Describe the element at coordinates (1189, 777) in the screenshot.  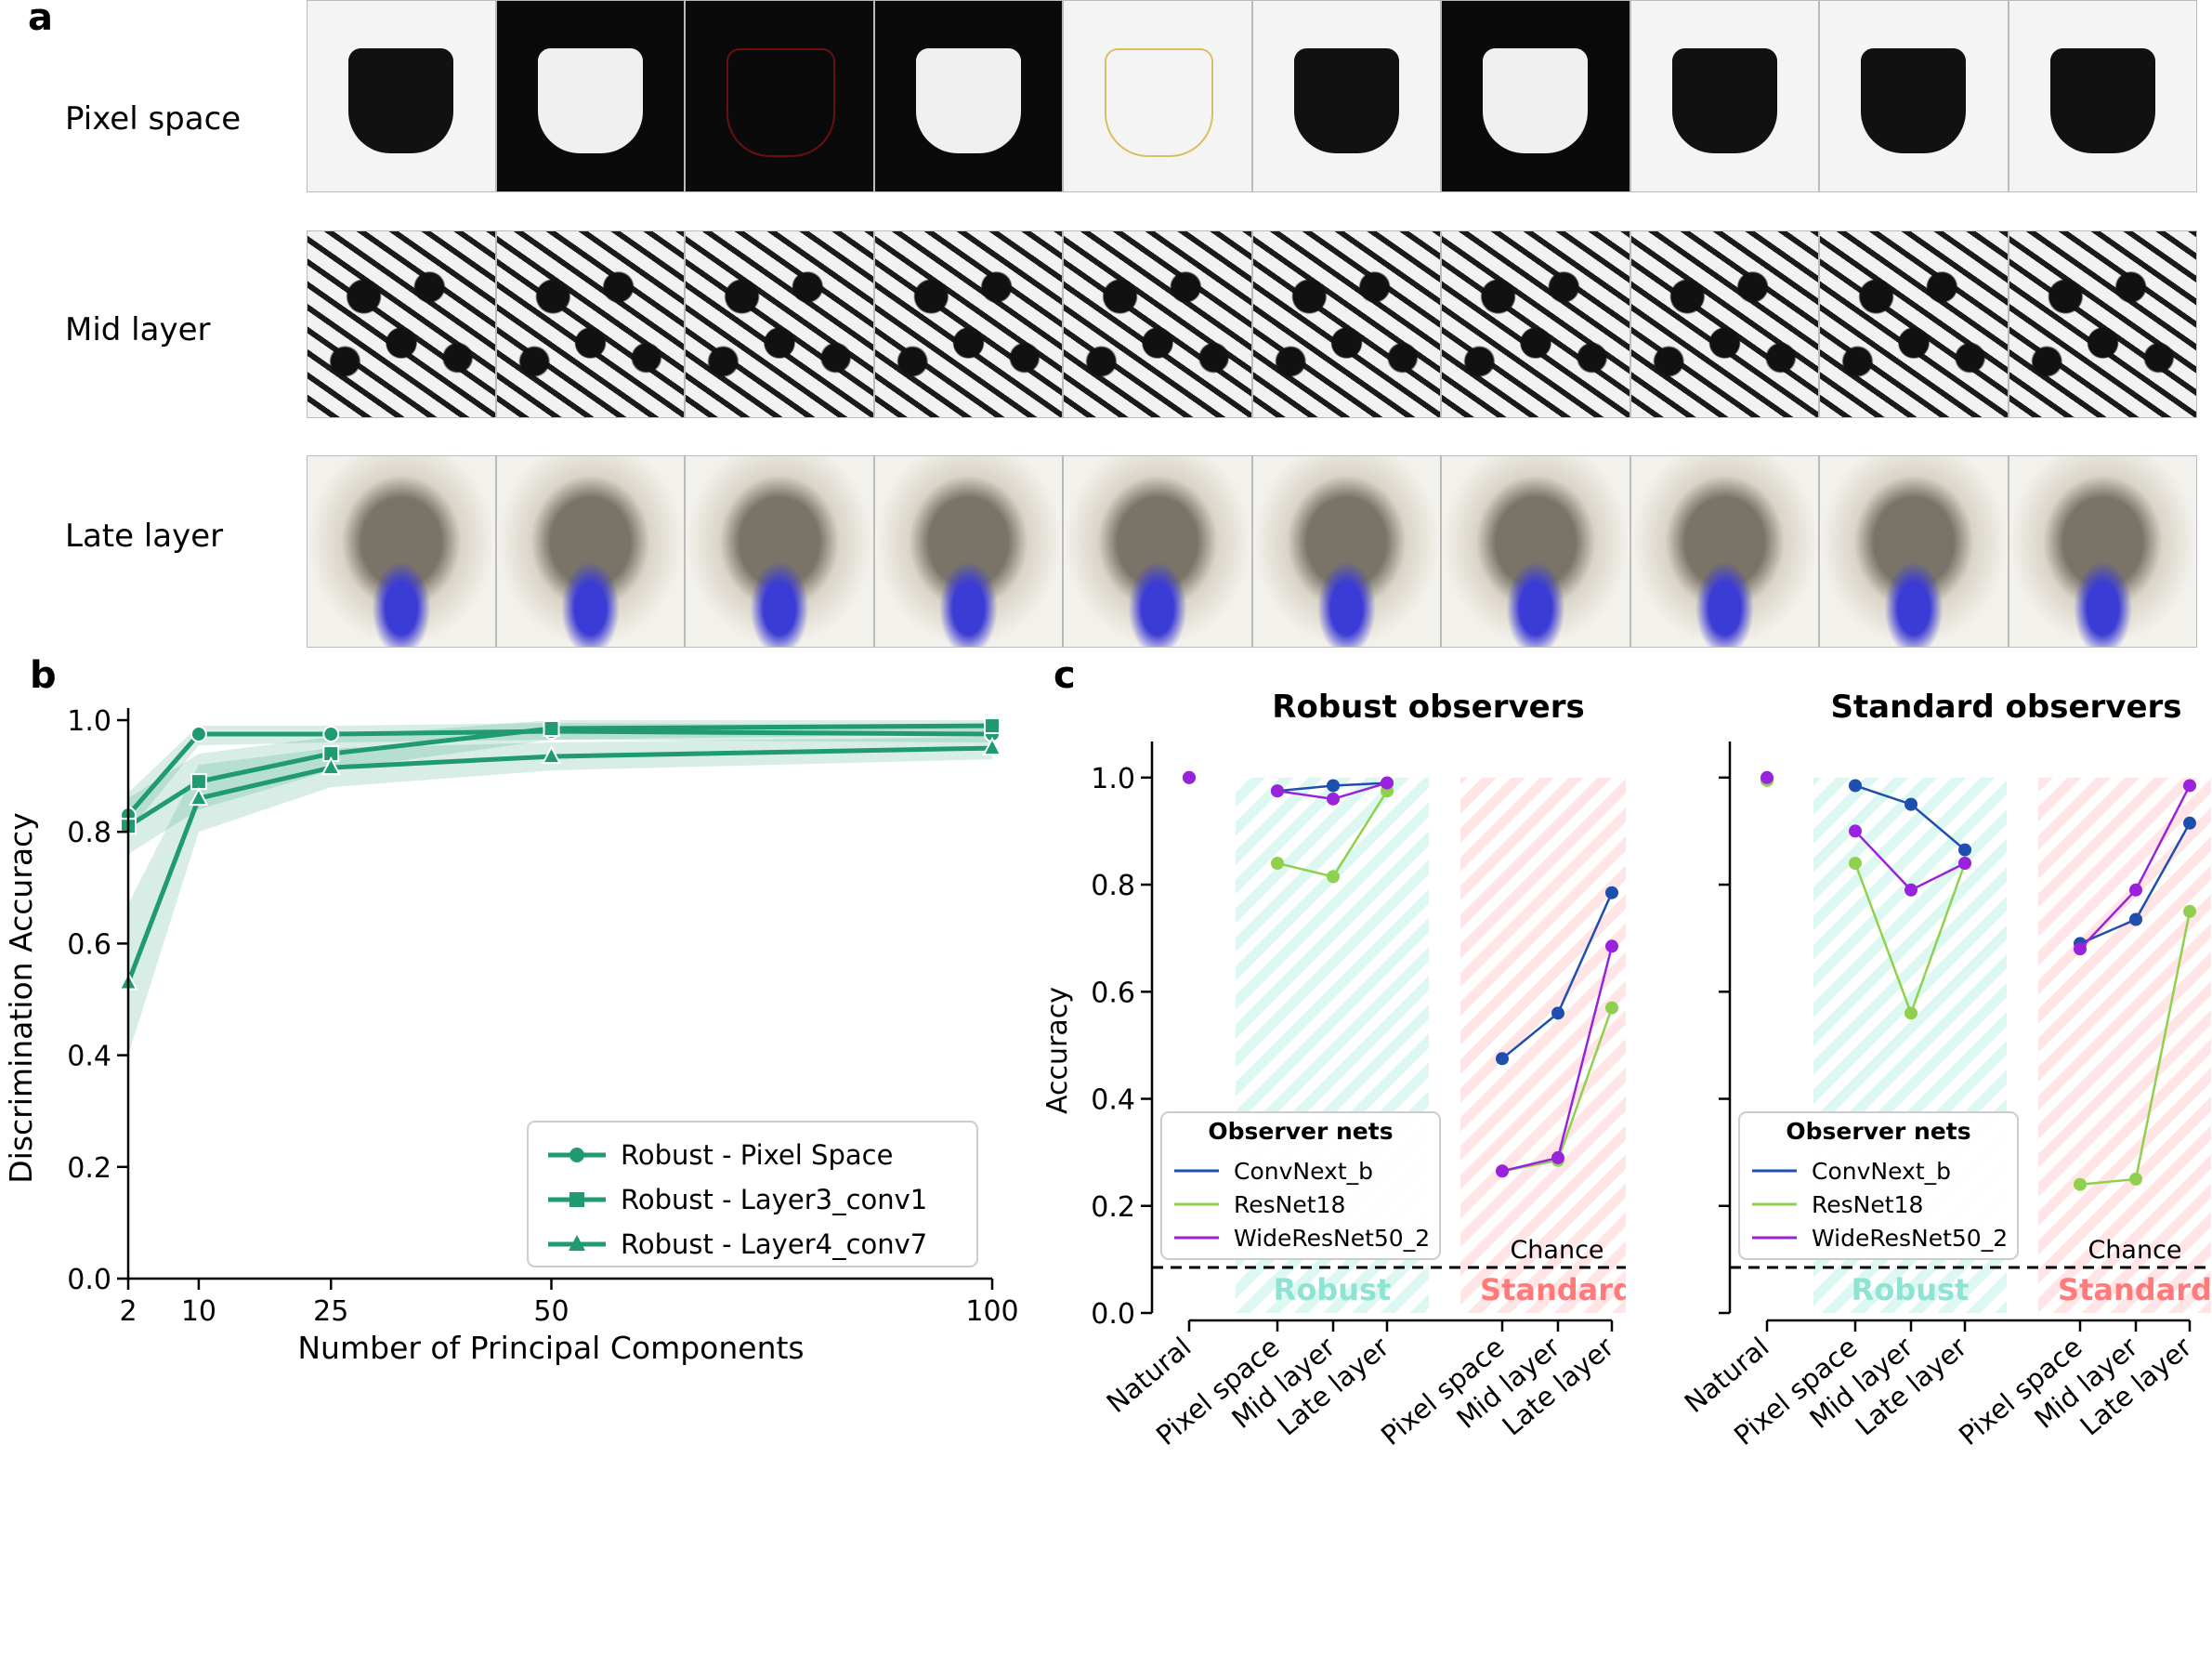
I see `data-point-natural` at that location.